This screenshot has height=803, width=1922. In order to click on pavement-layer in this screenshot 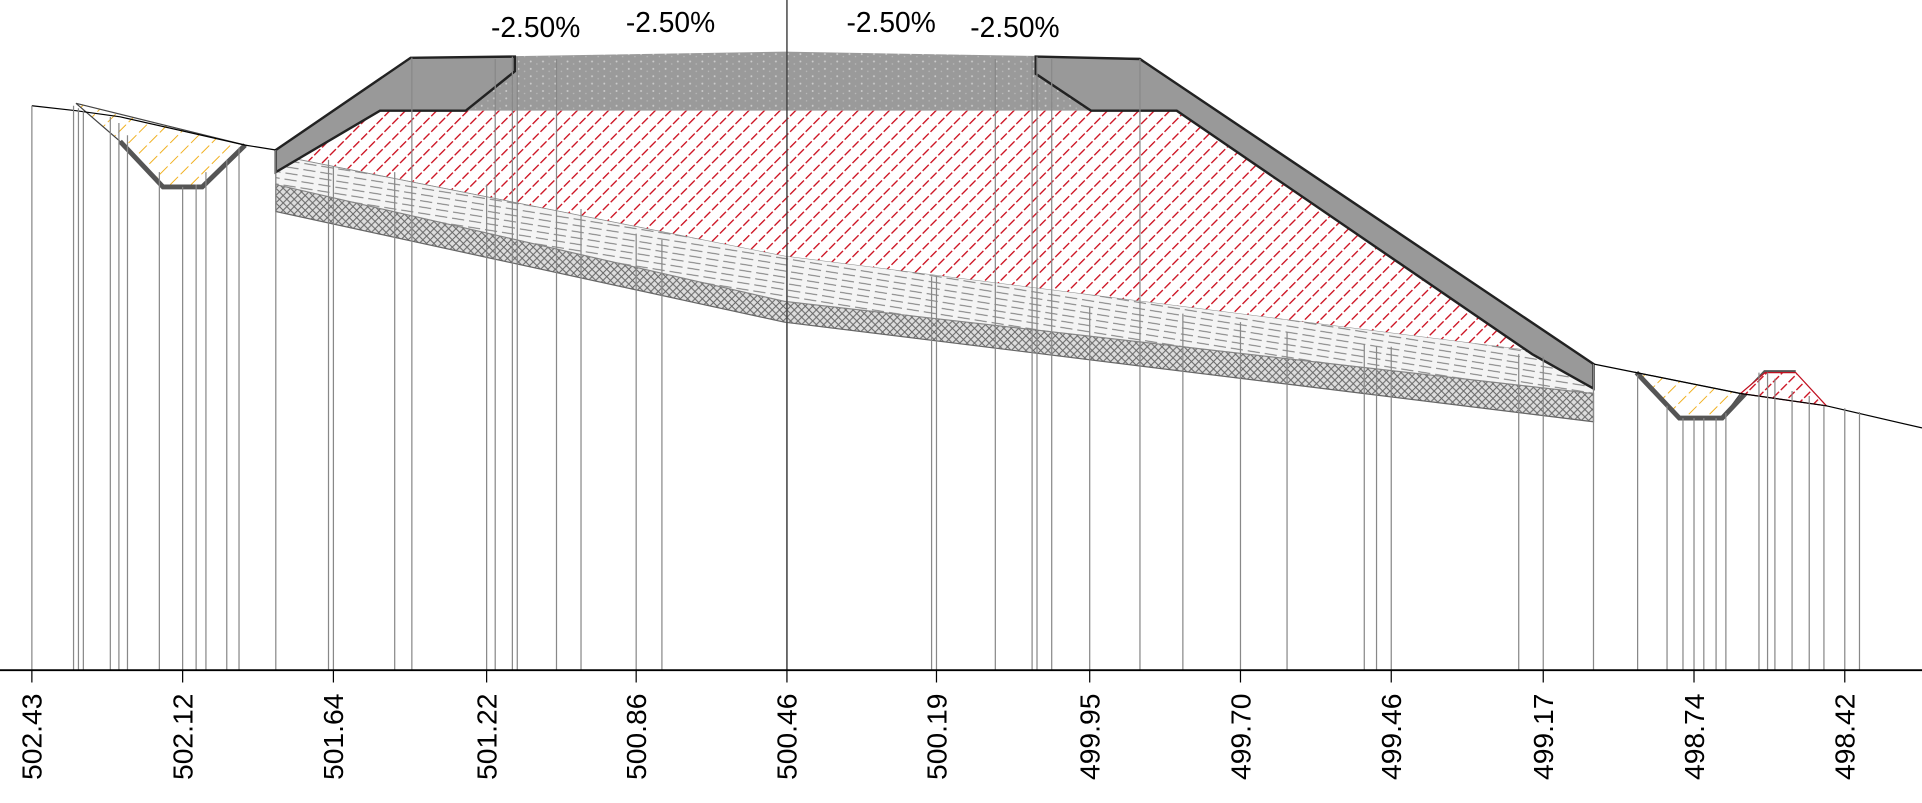, I will do `click(778, 81)`.